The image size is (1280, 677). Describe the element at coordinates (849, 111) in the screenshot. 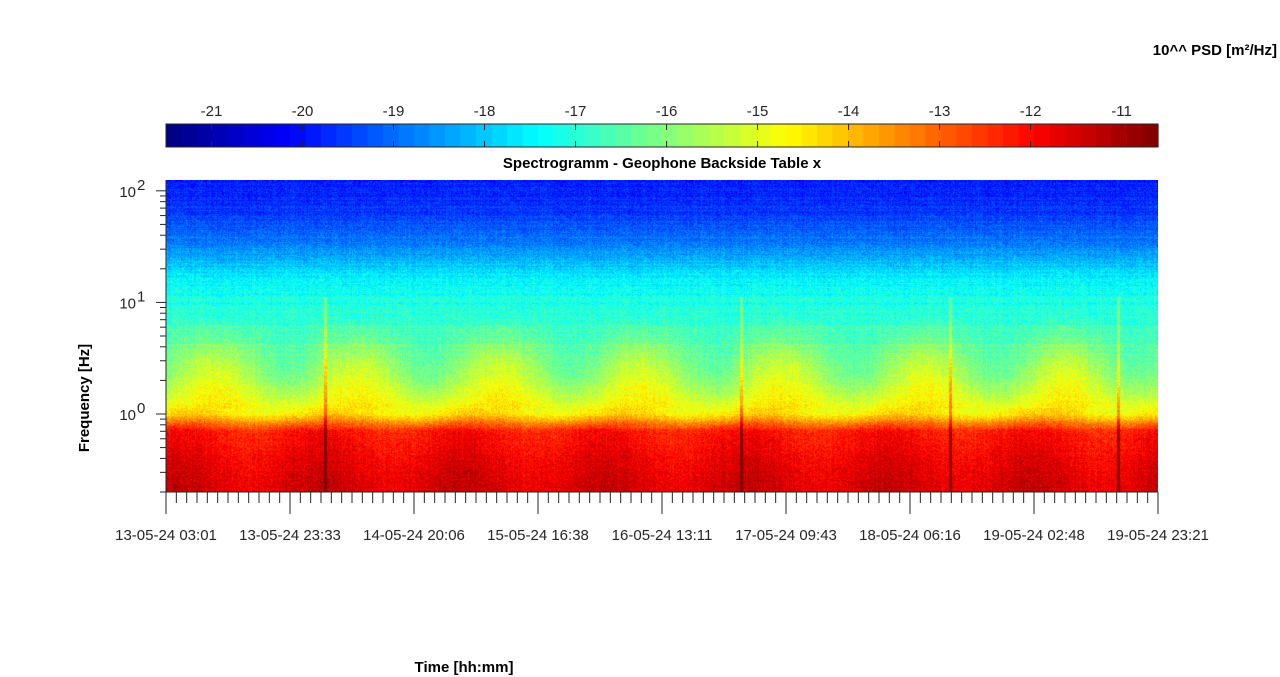

I see `colorbar-tick-label: -14` at that location.